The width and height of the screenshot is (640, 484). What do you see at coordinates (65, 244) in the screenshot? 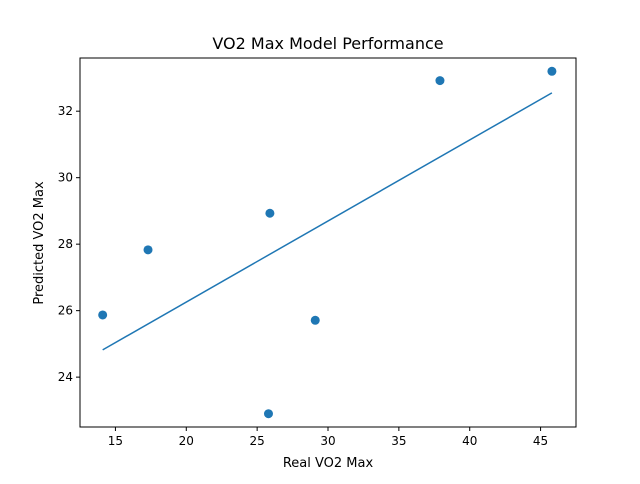
I see `y-tick-label: 28` at bounding box center [65, 244].